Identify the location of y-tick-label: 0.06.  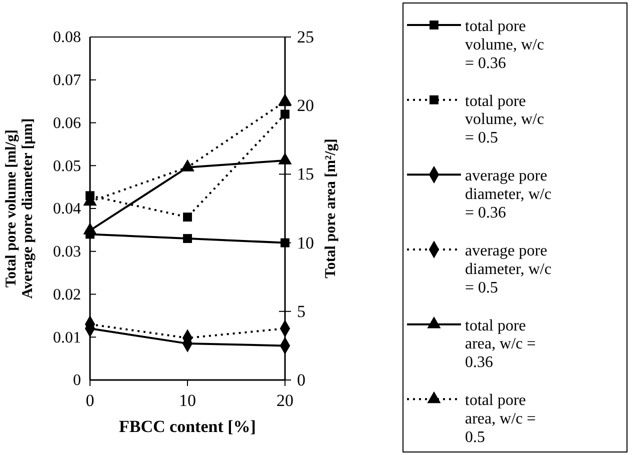
(67, 123).